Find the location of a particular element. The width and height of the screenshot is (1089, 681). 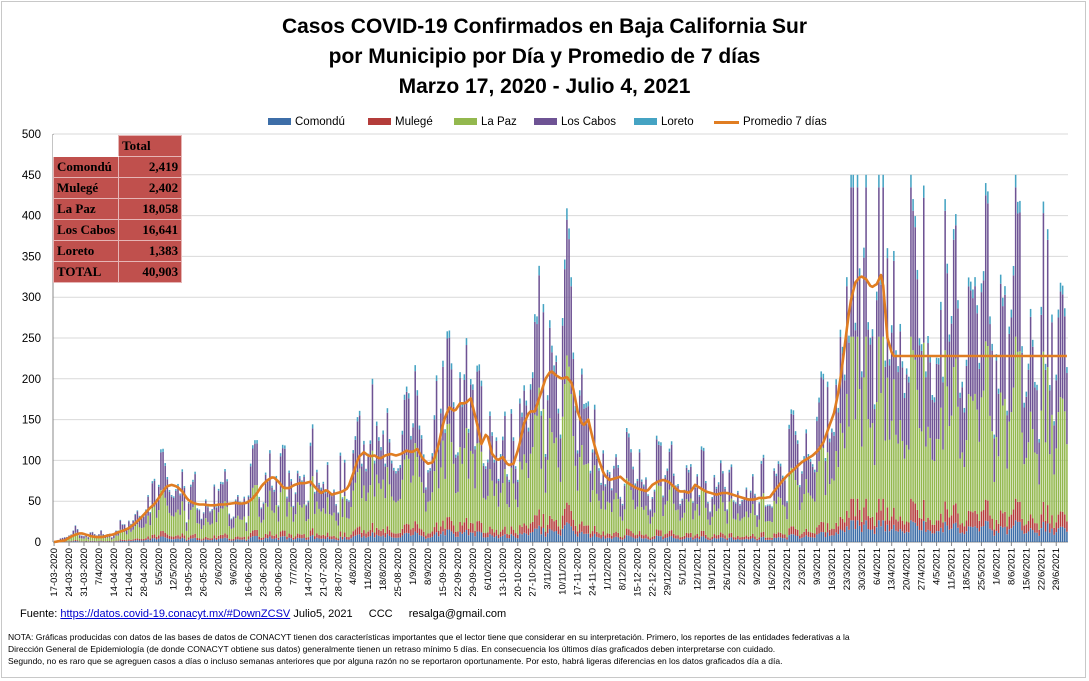

x-tick-label: 2/2/2021 is located at coordinates (742, 566).